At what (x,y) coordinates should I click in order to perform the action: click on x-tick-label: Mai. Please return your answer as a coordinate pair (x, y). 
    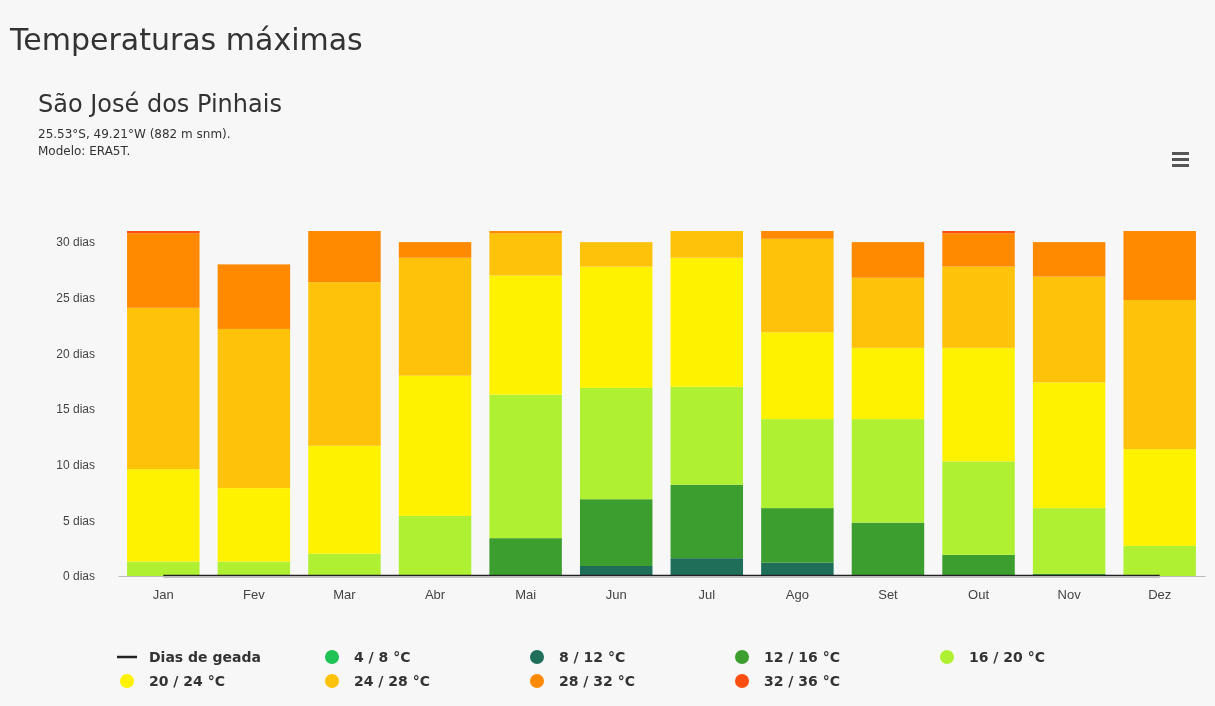
    Looking at the image, I should click on (526, 595).